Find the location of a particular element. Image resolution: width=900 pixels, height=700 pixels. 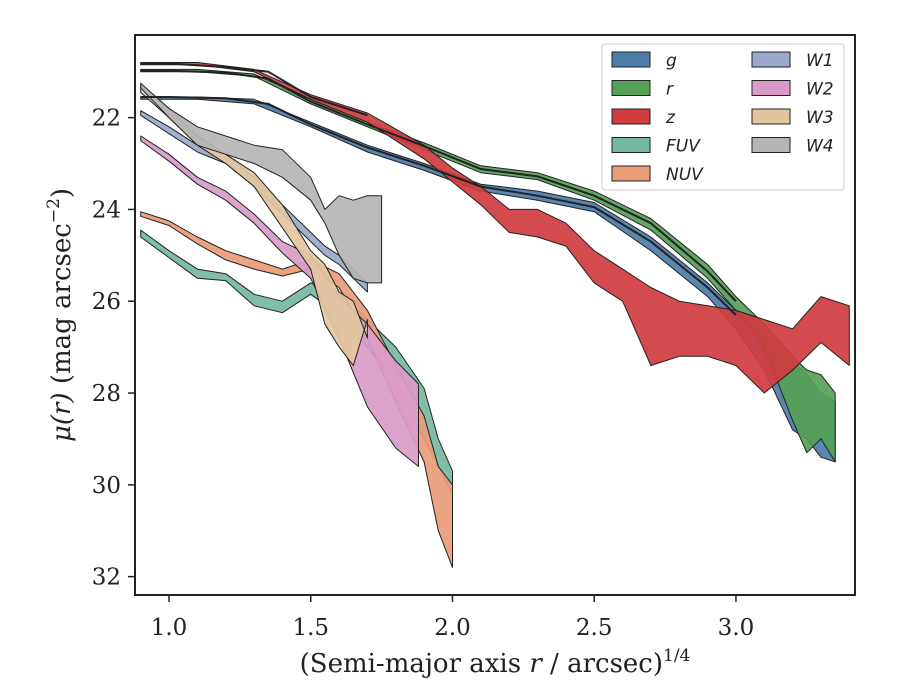

y-axis: 22 24 26 28 30 32 is located at coordinates (113, 348).